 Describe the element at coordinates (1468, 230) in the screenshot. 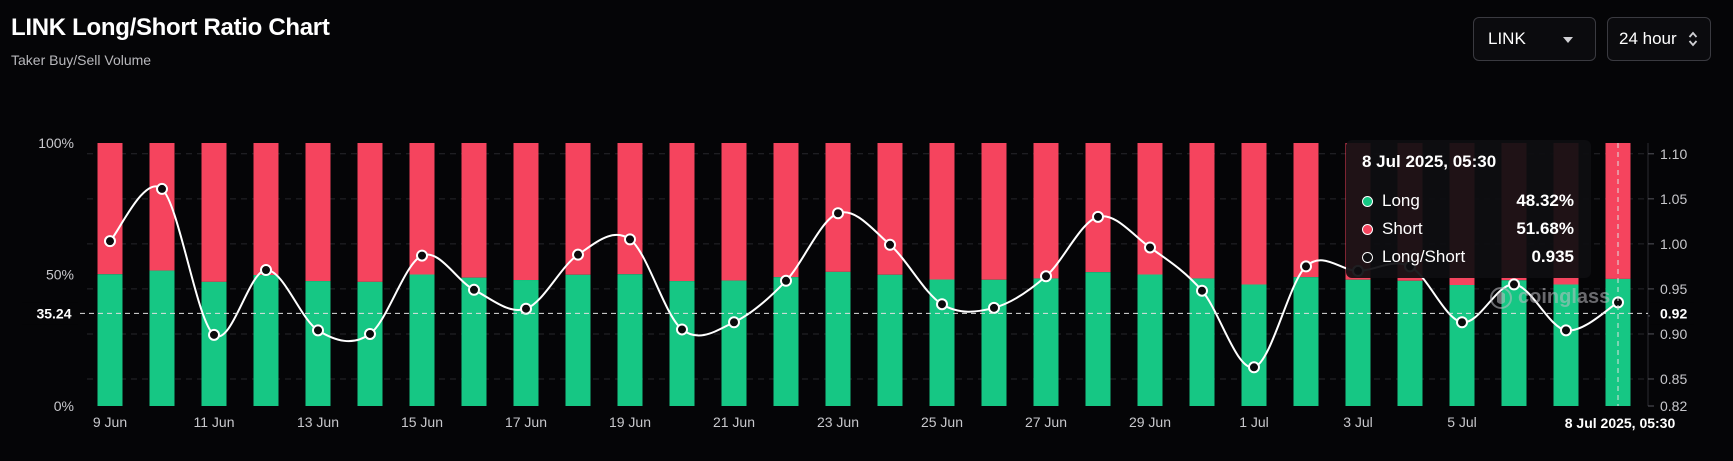

I see `tooltip-row-short: Short 51.68%` at that location.